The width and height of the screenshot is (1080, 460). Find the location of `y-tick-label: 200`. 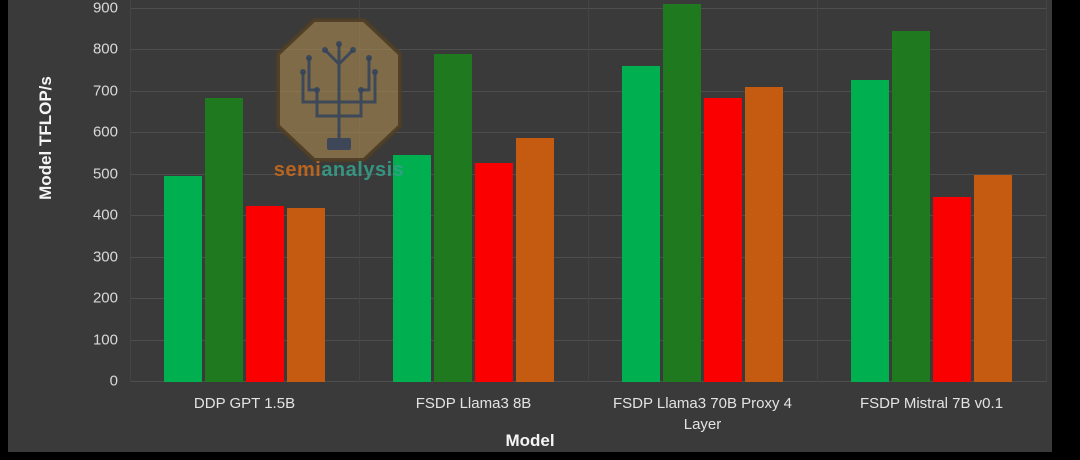

y-tick-label: 200 is located at coordinates (105, 298).